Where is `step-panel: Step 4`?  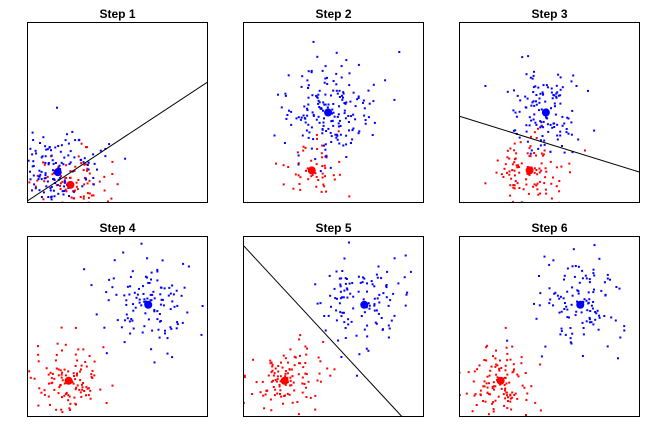
step-panel: Step 4 is located at coordinates (117, 319).